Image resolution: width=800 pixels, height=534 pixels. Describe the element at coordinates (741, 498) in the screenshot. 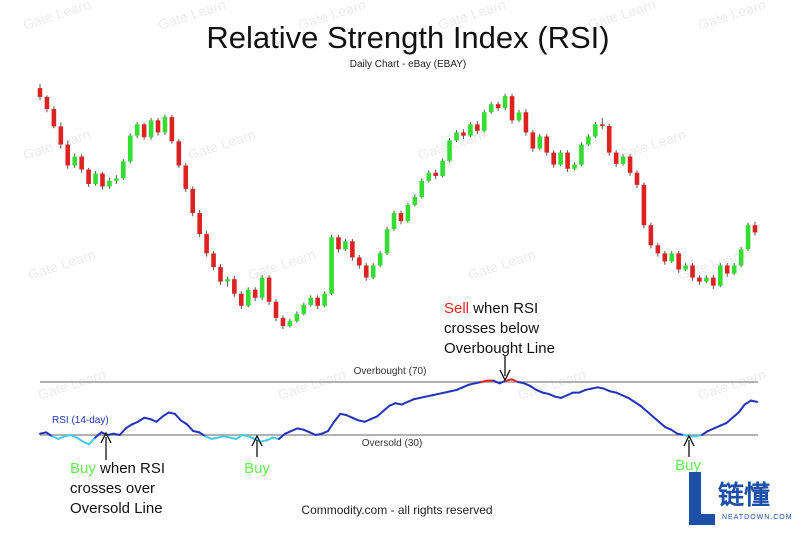

I see `brand-logo: 链懂 NEATDOWN.COM` at that location.